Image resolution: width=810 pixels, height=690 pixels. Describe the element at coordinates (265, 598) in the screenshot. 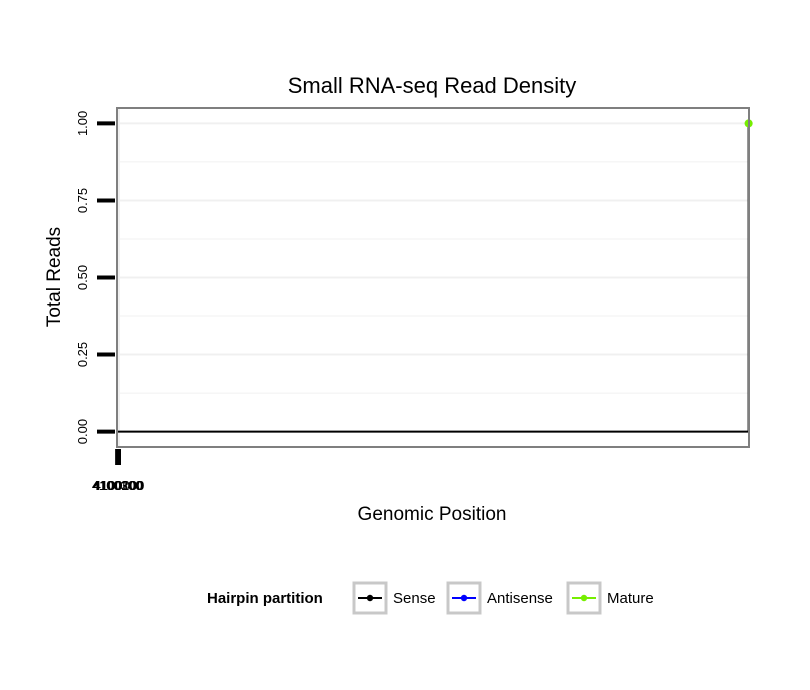

I see `legend-title: Hairpin partition` at that location.